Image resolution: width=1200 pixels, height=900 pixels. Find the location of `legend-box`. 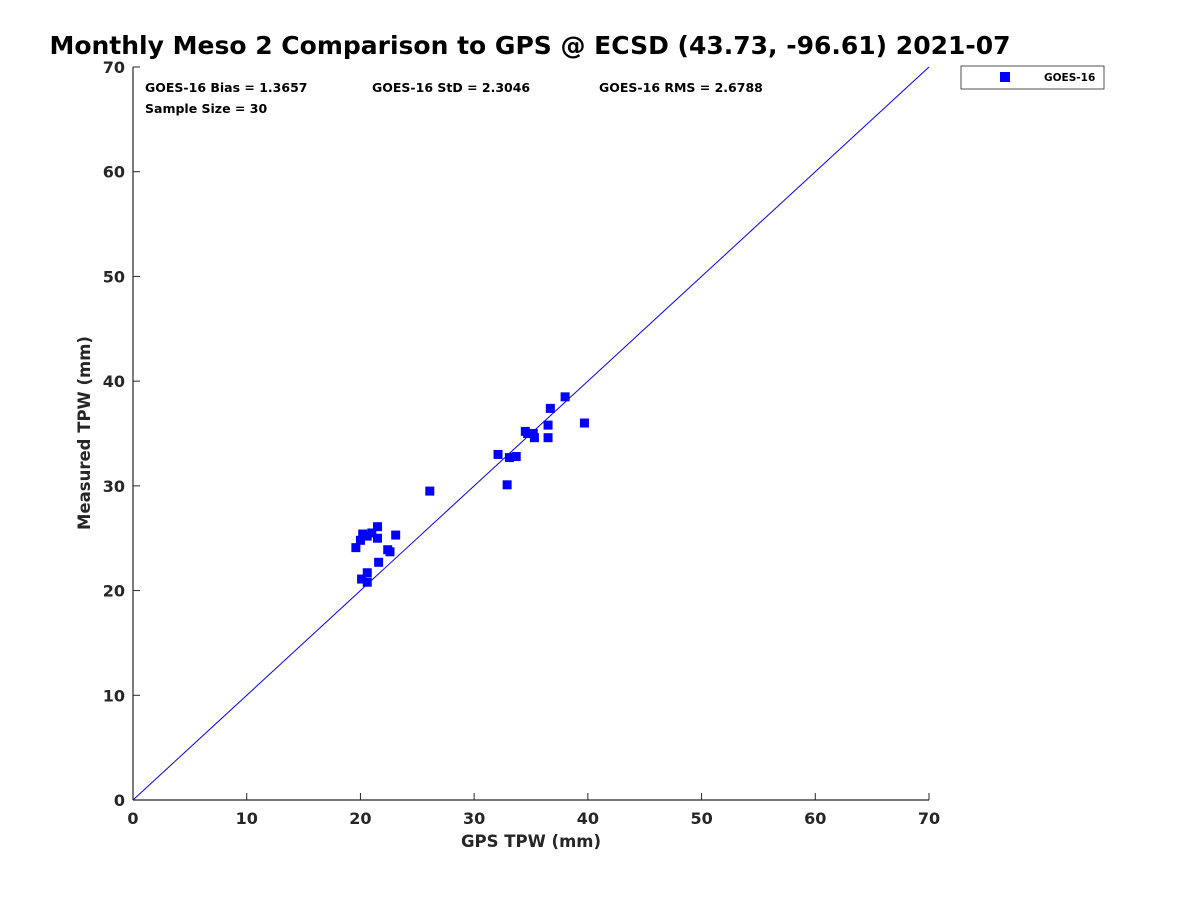

legend-box is located at coordinates (1032, 77).